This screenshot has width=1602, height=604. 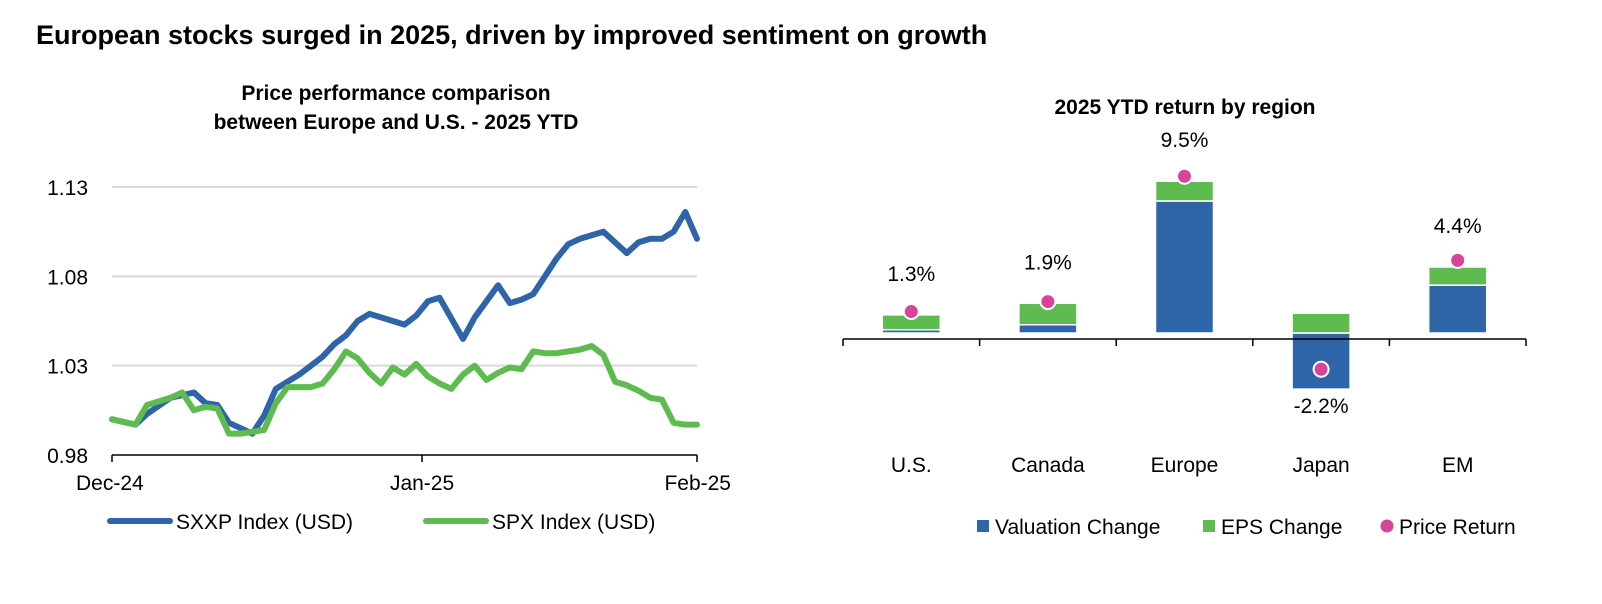 What do you see at coordinates (264, 522) in the screenshot?
I see `legend-label: SXXP Index (USD)` at bounding box center [264, 522].